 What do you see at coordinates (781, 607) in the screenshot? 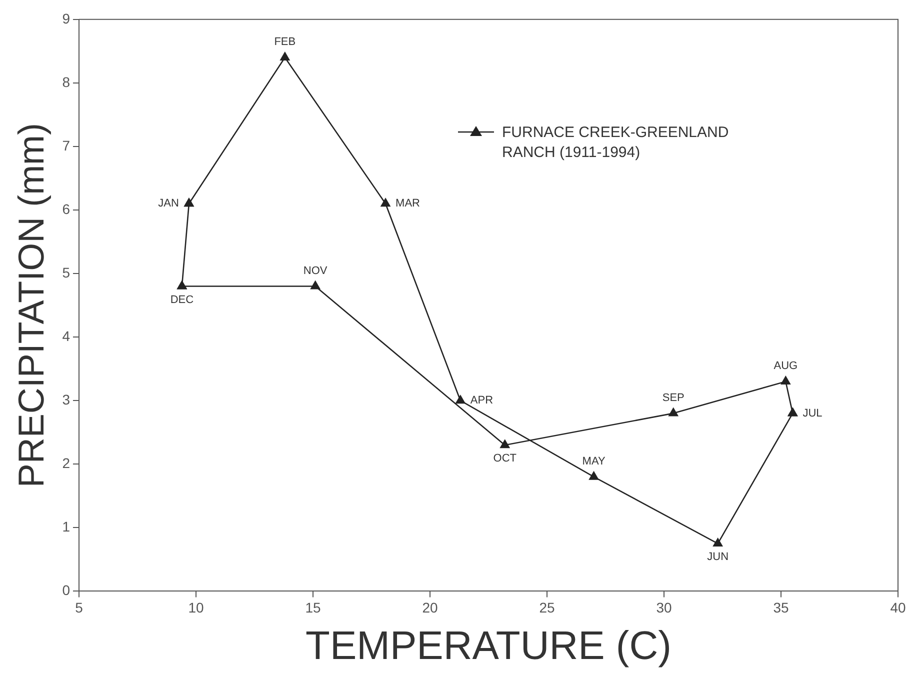
I see `x-tick-label: 35` at bounding box center [781, 607].